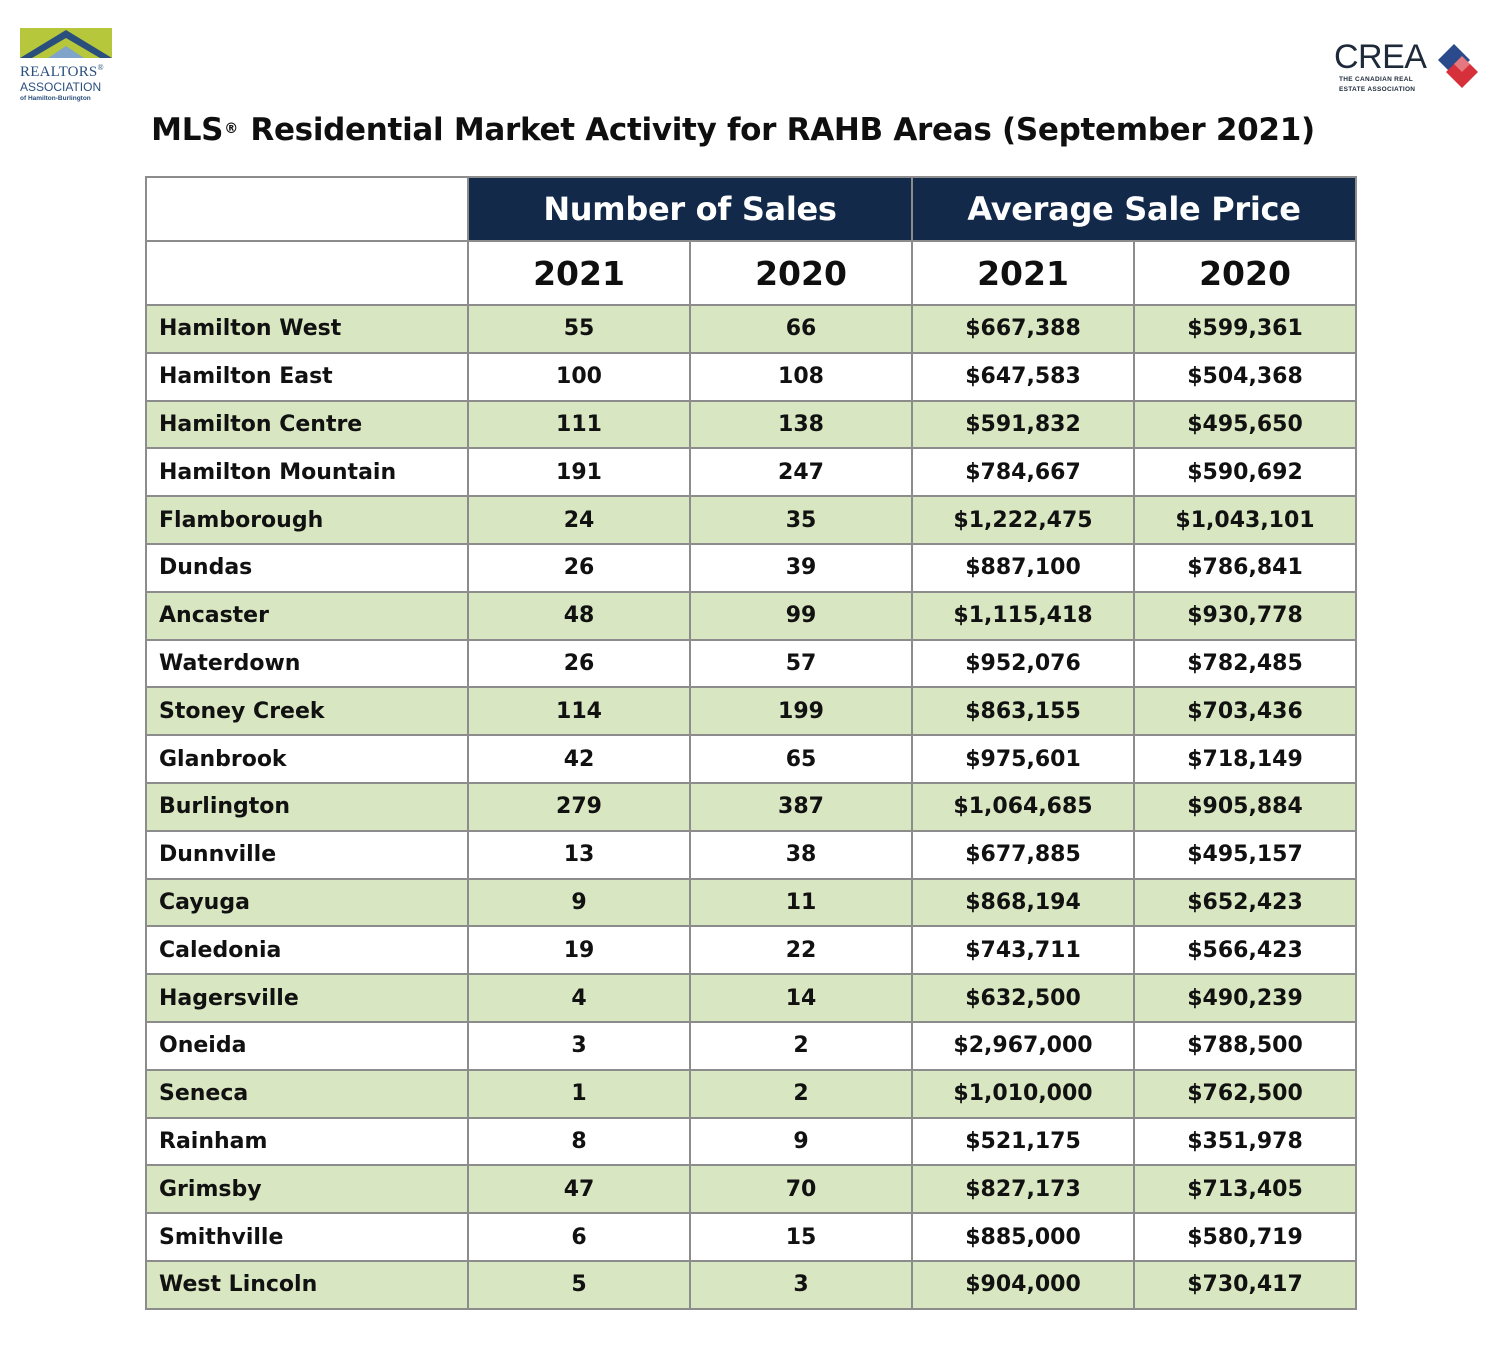 The image size is (1490, 1368). What do you see at coordinates (801, 376) in the screenshot?
I see `sales-2020: 108` at bounding box center [801, 376].